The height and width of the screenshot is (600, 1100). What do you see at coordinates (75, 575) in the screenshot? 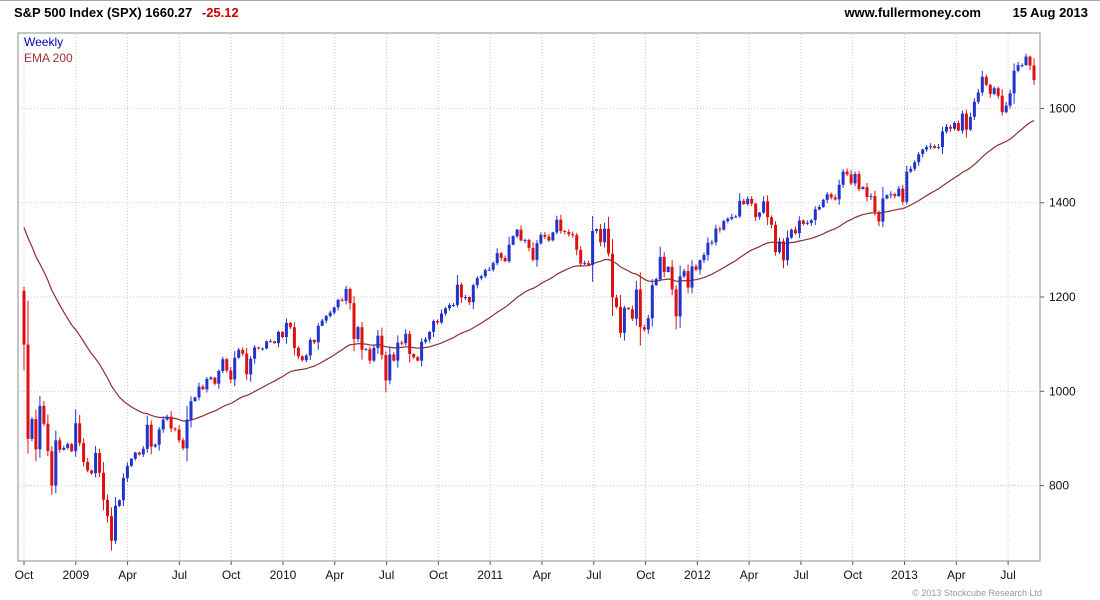
I see `svg-text: 2009` at bounding box center [75, 575].